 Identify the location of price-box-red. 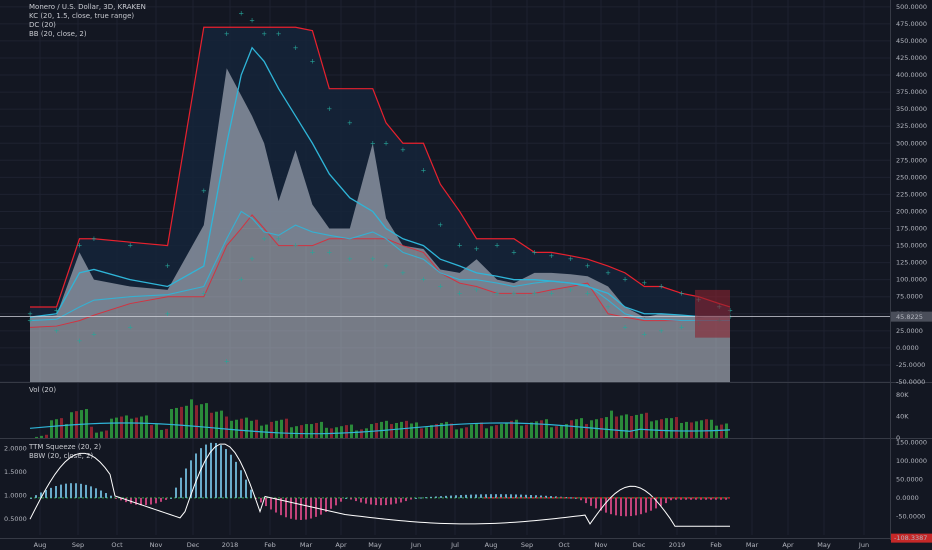
(712, 313).